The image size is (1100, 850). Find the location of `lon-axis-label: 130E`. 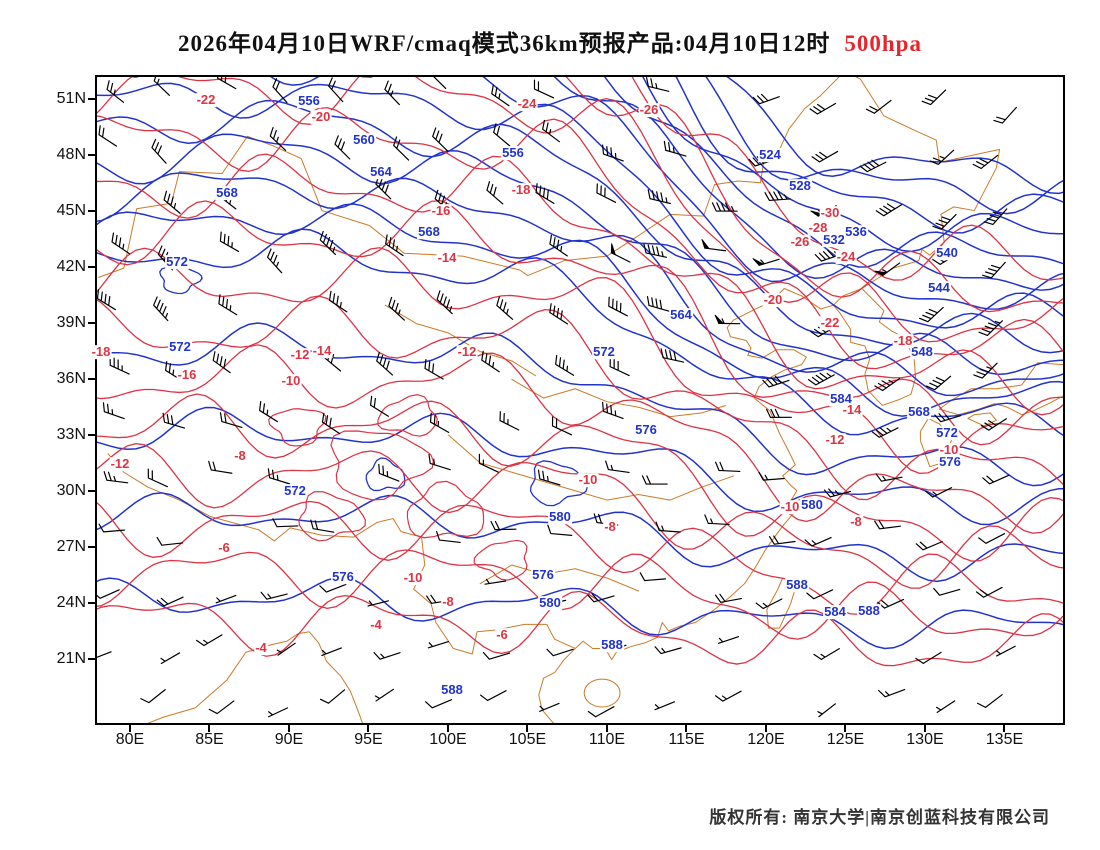

lon-axis-label: 130E is located at coordinates (925, 739).